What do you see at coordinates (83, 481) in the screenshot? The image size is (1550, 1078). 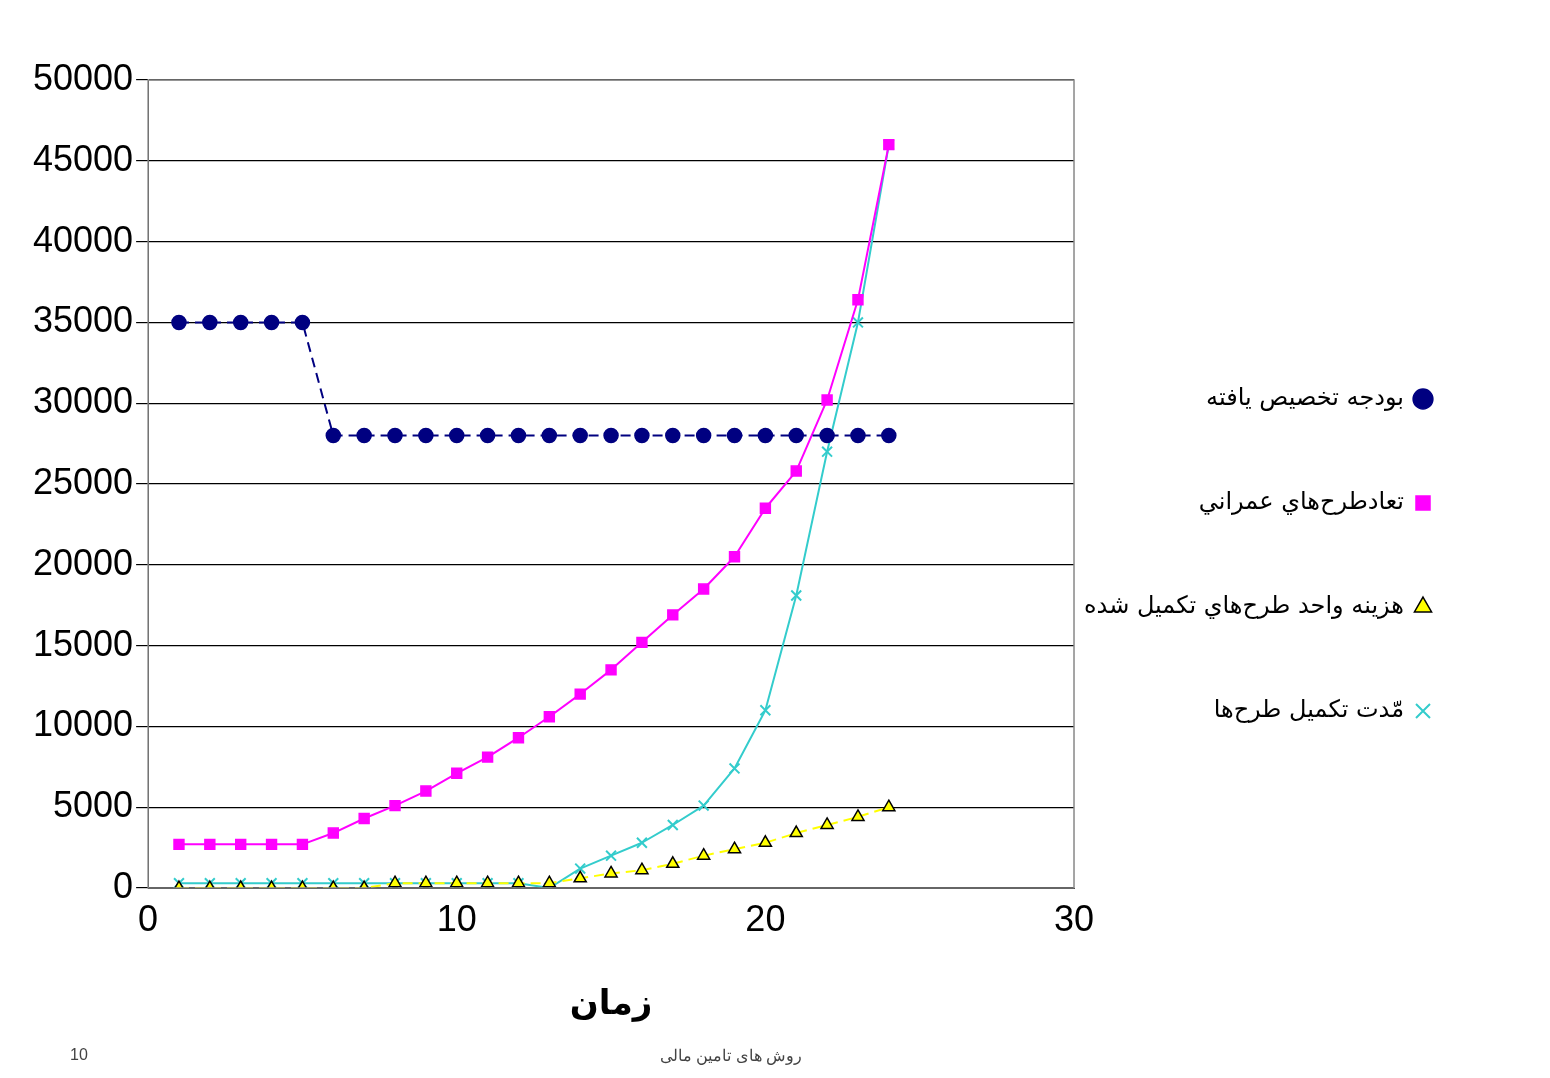 I see `y-tick-label: 25000` at bounding box center [83, 481].